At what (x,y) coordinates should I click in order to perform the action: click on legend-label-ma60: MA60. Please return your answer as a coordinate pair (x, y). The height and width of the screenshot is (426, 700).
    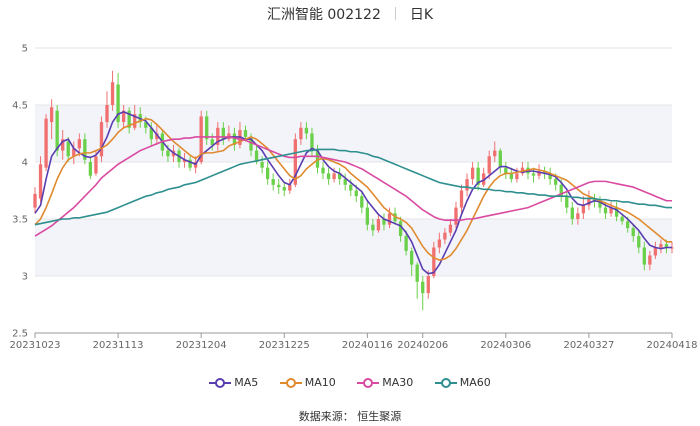
    Looking at the image, I should click on (475, 382).